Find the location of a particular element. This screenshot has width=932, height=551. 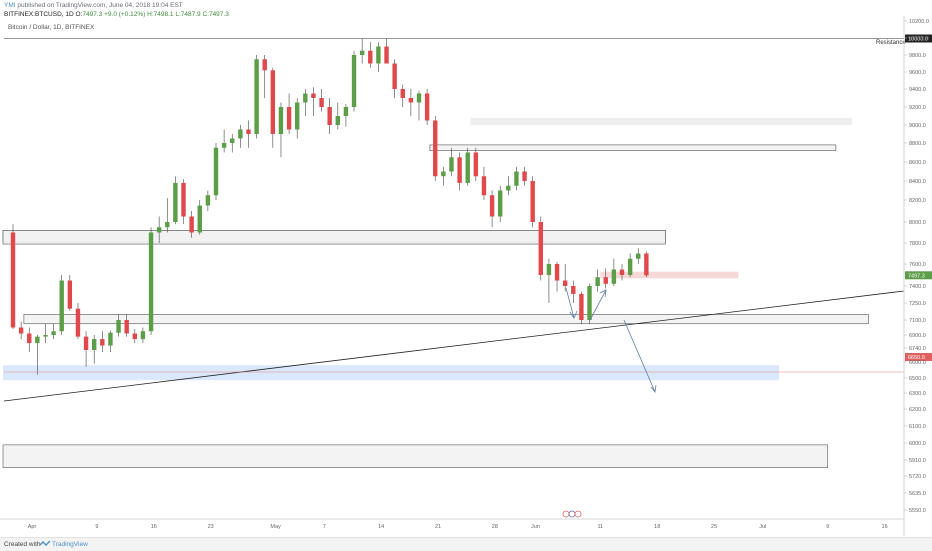

author-name: YMI is located at coordinates (10, 5).